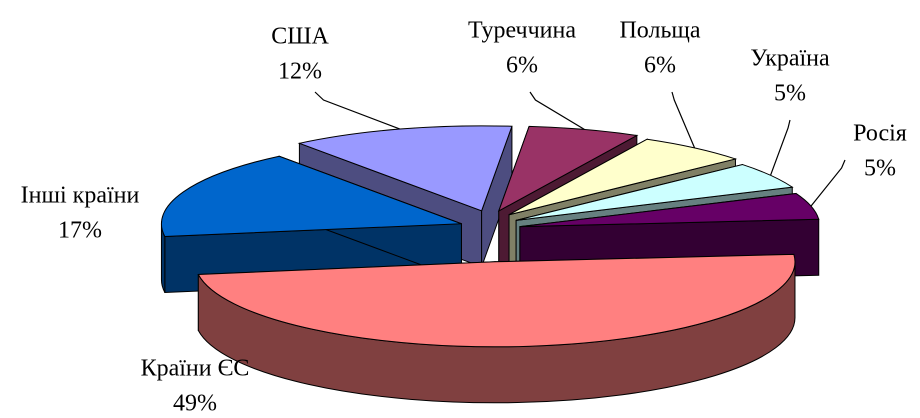  I want to click on slice-label: Інші країни, so click(80, 196).